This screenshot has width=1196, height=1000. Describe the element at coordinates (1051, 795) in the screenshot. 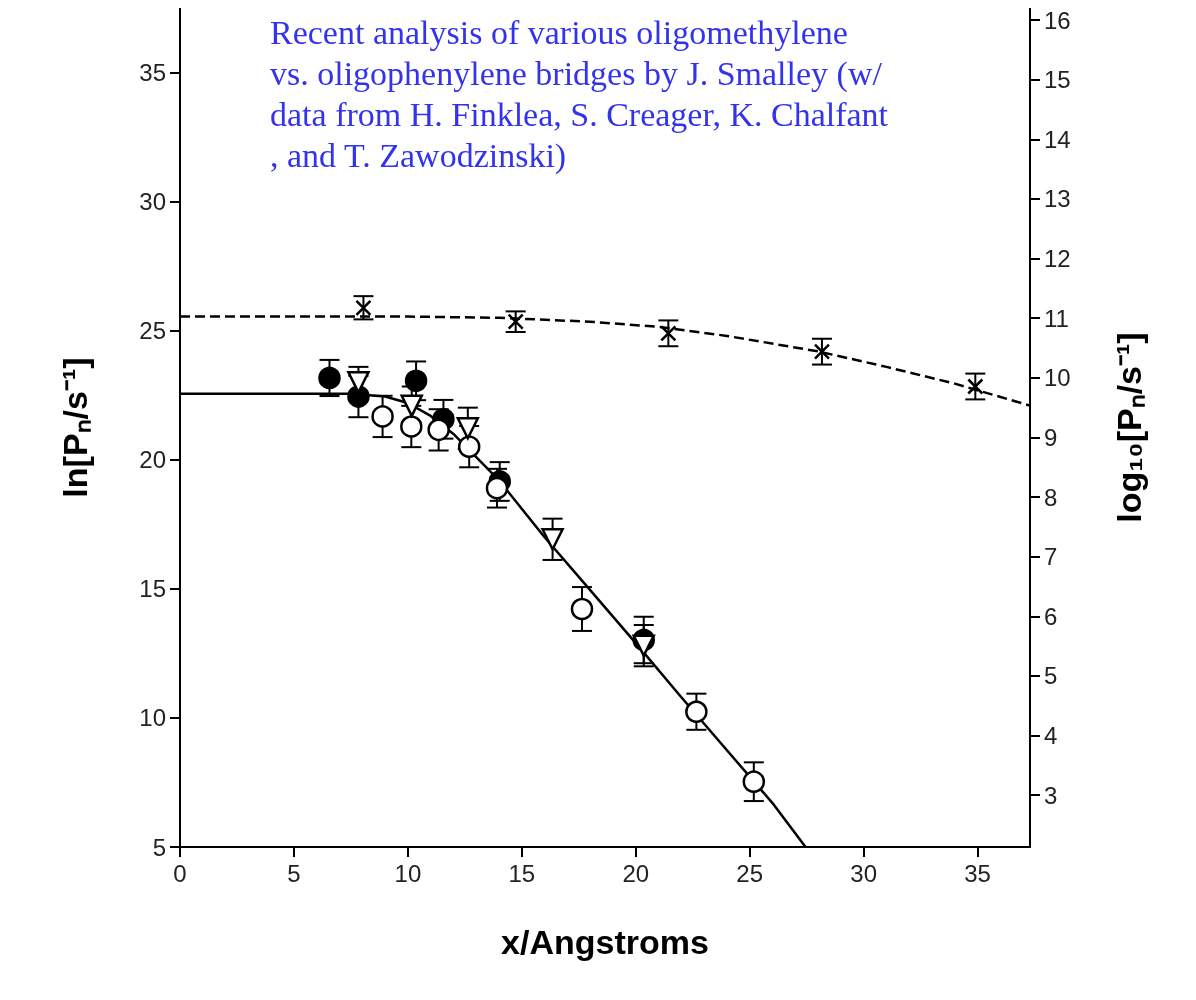

I see `y2-tick-label: 3` at that location.